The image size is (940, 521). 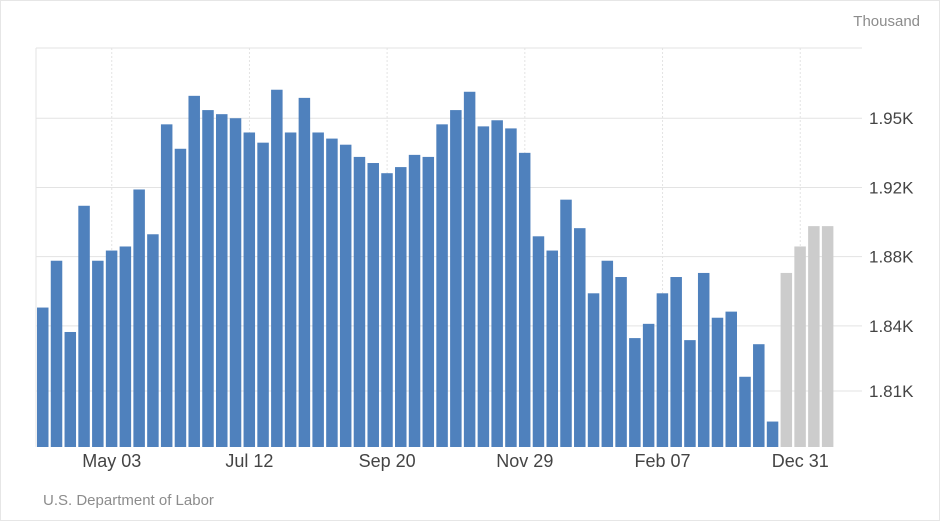 I want to click on unit-label: Thousand, so click(x=886, y=21).